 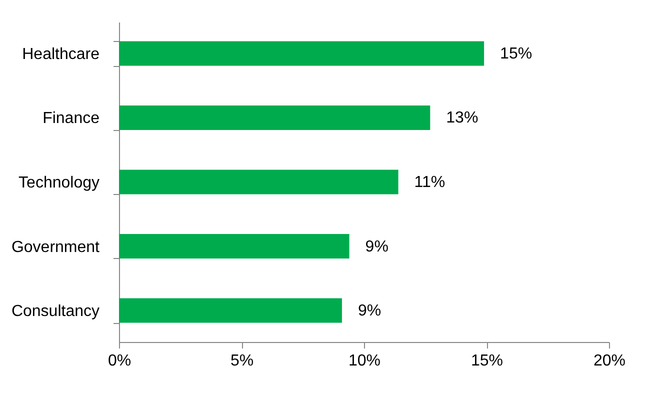 What do you see at coordinates (487, 361) in the screenshot?
I see `x-tick-label: 15%` at bounding box center [487, 361].